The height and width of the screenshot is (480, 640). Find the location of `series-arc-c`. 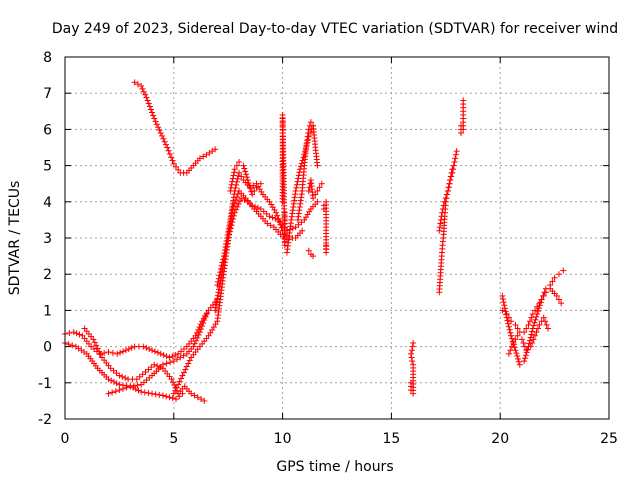

series-arc-c is located at coordinates (144, 364).